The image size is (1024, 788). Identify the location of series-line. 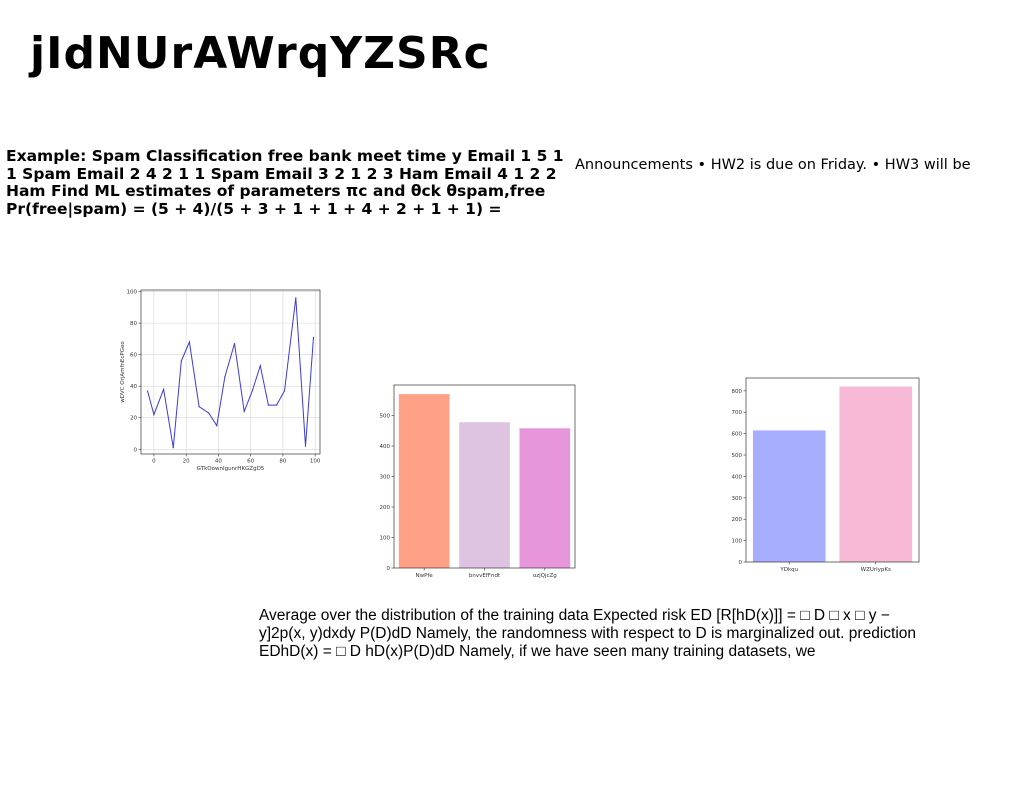
(230, 372).